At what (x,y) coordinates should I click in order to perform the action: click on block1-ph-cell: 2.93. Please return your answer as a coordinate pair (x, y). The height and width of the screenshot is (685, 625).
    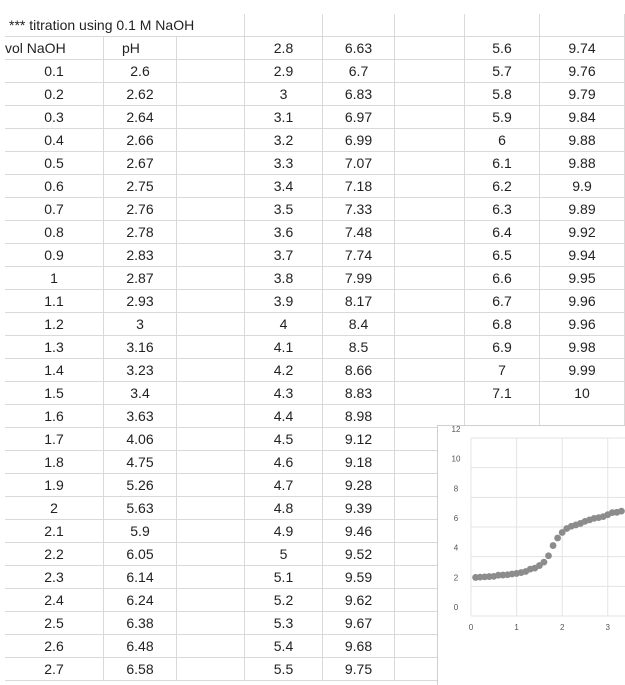
    Looking at the image, I should click on (140, 301).